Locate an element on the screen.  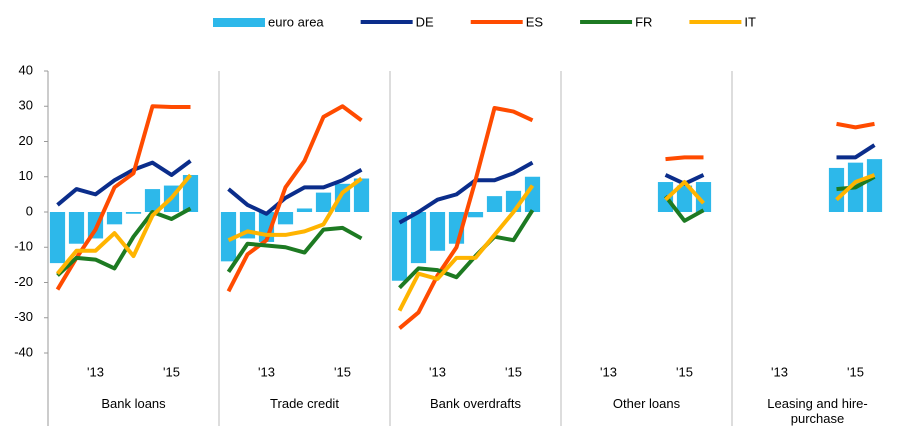
panel-label: Bank loans is located at coordinates (133, 403).